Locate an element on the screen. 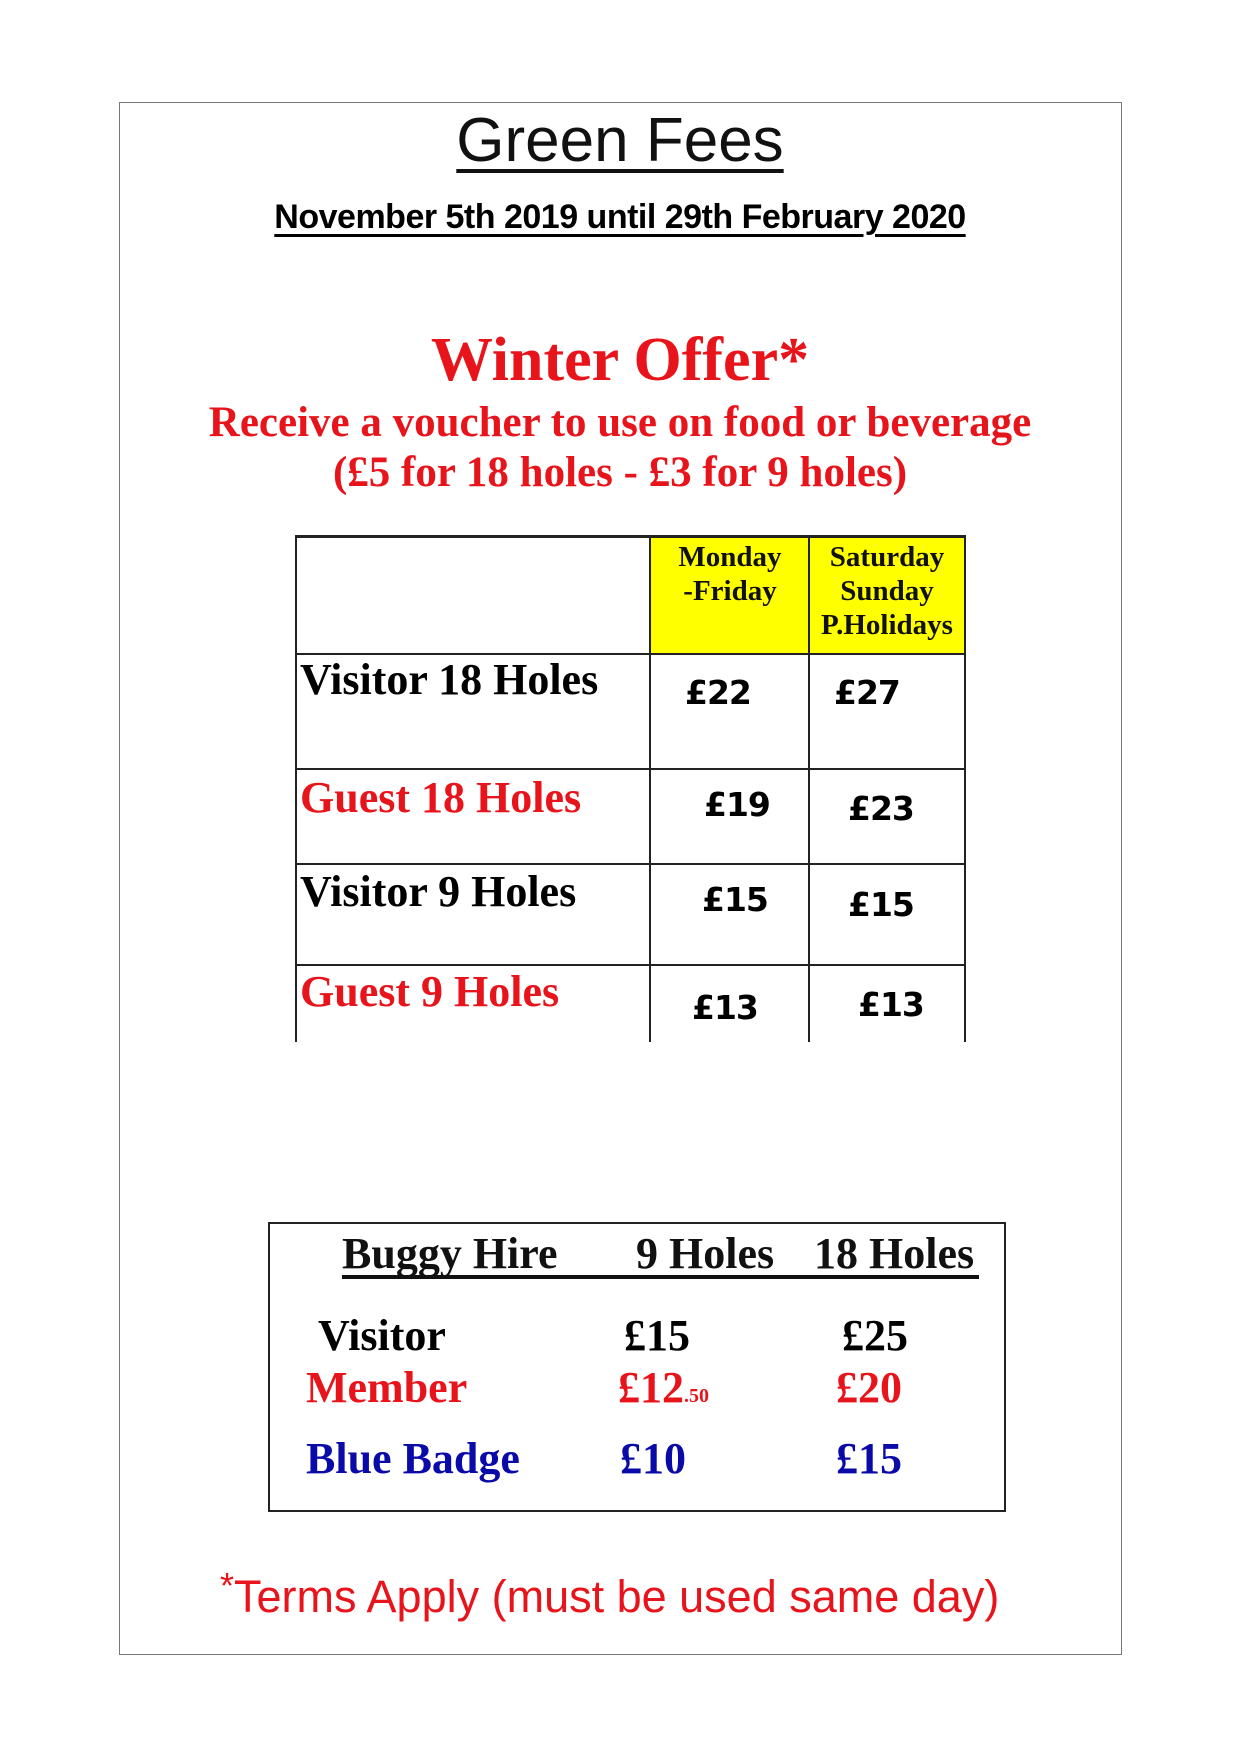 This screenshot has width=1240, height=1754. column-header-weekday: Monday -Friday is located at coordinates (730, 574).